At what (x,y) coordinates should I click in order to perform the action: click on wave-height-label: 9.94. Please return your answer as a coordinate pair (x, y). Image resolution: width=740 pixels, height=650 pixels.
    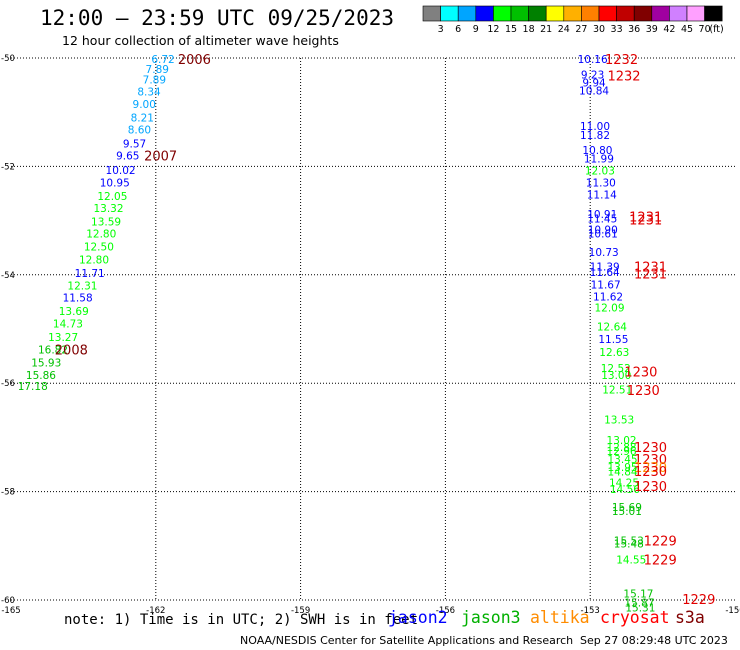
    Looking at the image, I should click on (594, 83).